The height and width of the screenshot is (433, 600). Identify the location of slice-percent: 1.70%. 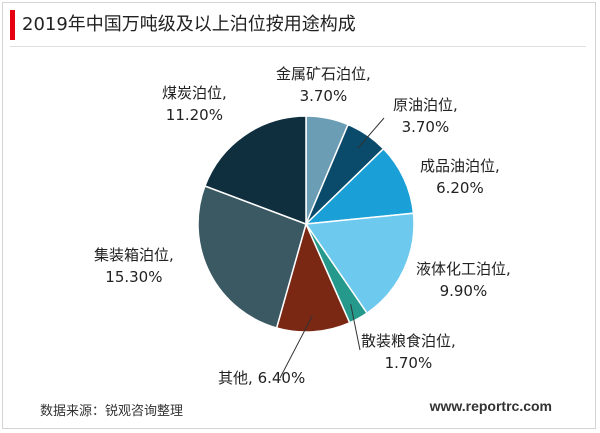
(408, 363).